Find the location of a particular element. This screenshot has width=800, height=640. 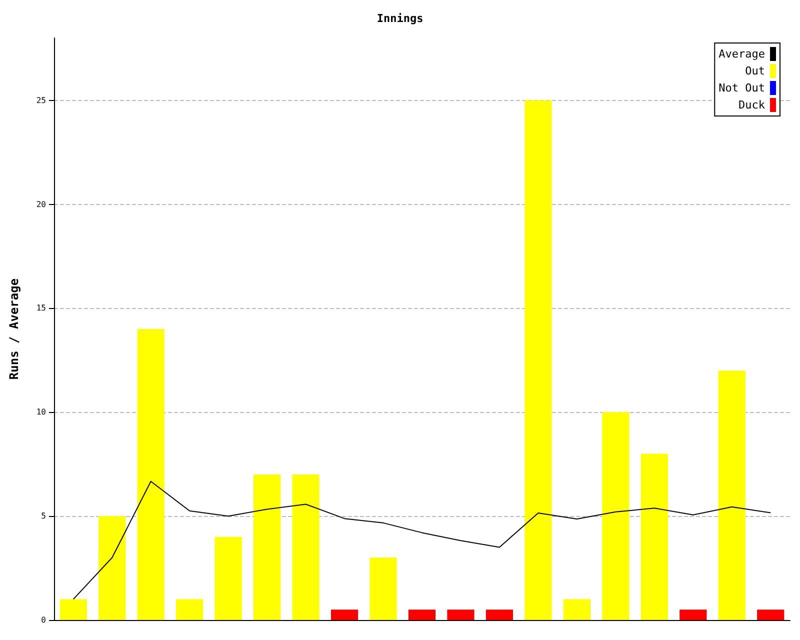

y-tick-label: 25 is located at coordinates (41, 100).